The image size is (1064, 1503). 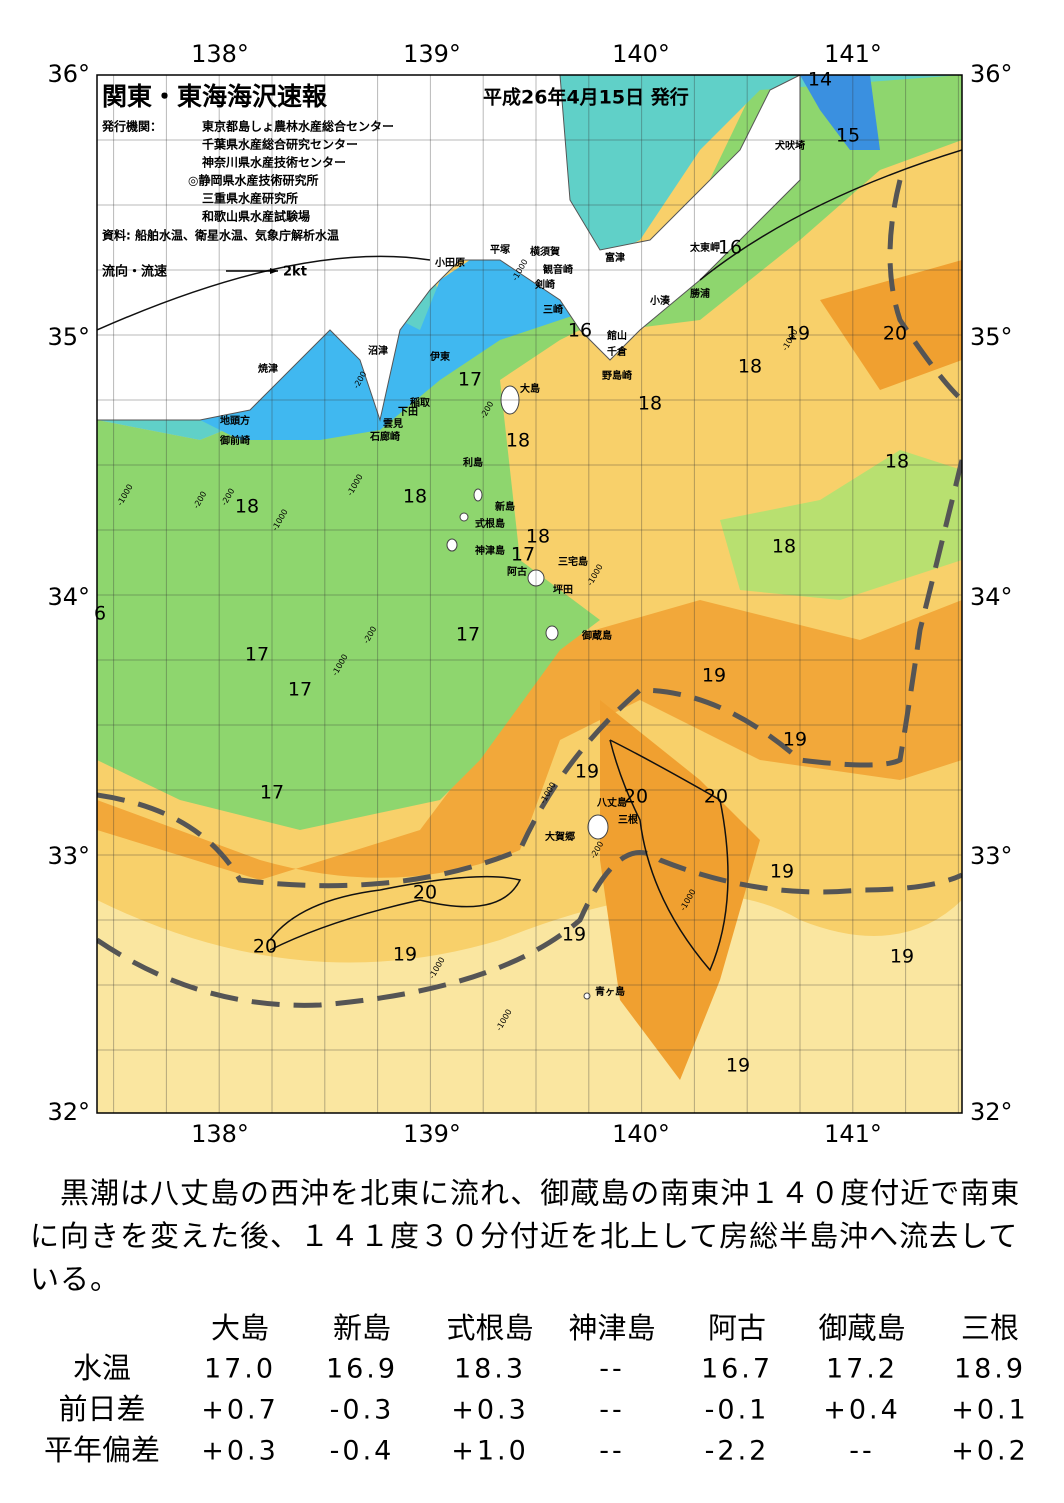 What do you see at coordinates (848, 136) in the screenshot?
I see `contour-label: 15` at bounding box center [848, 136].